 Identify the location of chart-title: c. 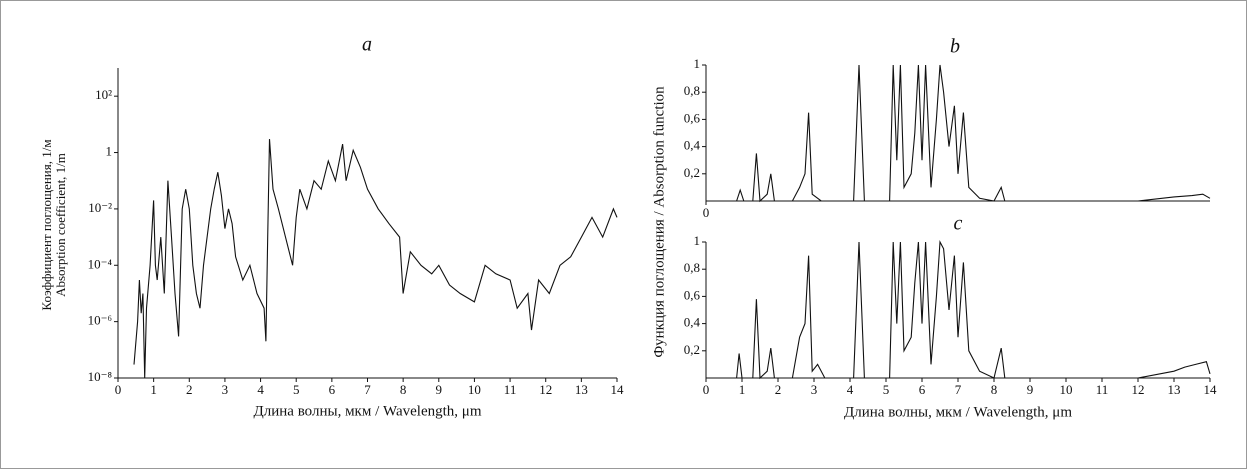
(958, 224).